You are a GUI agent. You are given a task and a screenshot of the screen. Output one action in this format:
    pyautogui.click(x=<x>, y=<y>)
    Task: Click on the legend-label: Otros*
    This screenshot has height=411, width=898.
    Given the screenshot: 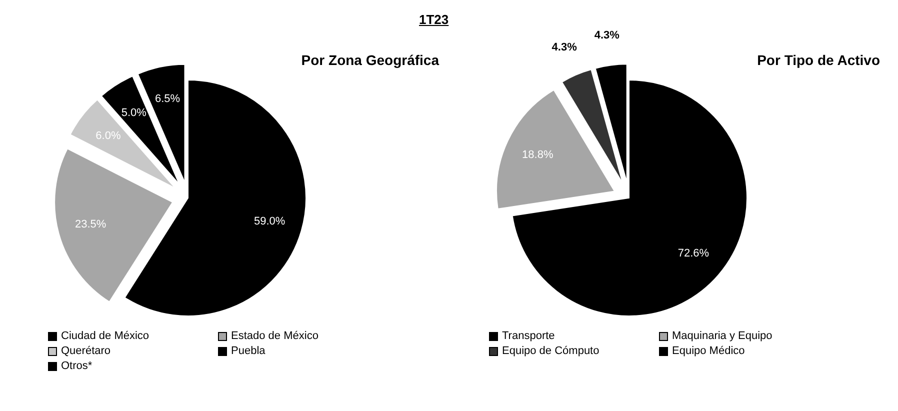 What is the action you would take?
    pyautogui.click(x=76, y=366)
    